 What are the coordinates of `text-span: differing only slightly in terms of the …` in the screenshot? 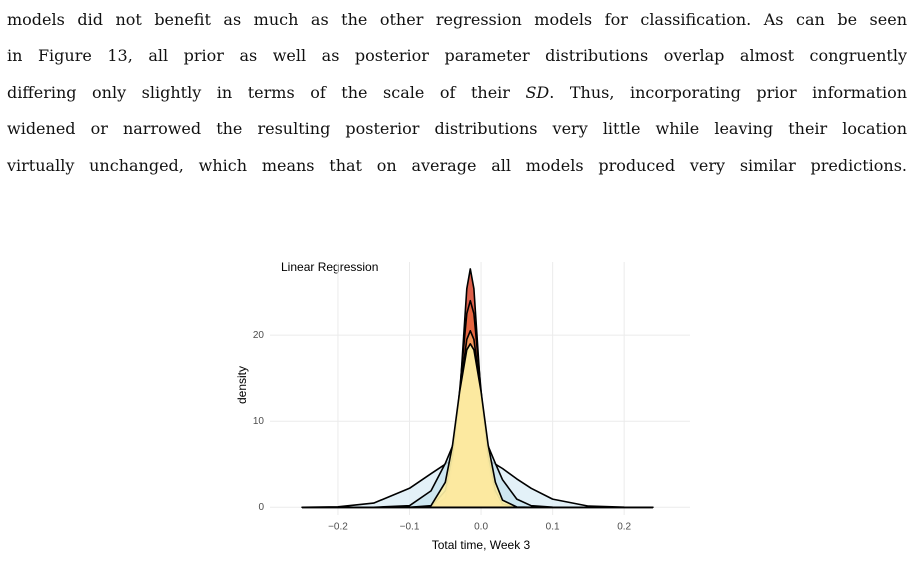 It's located at (266, 92).